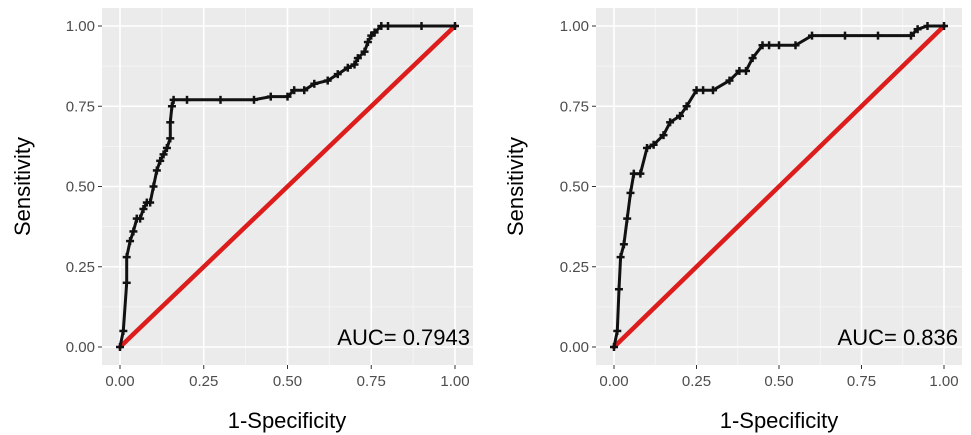  I want to click on auc-annotation: AUC= 0.7943, so click(403, 337).